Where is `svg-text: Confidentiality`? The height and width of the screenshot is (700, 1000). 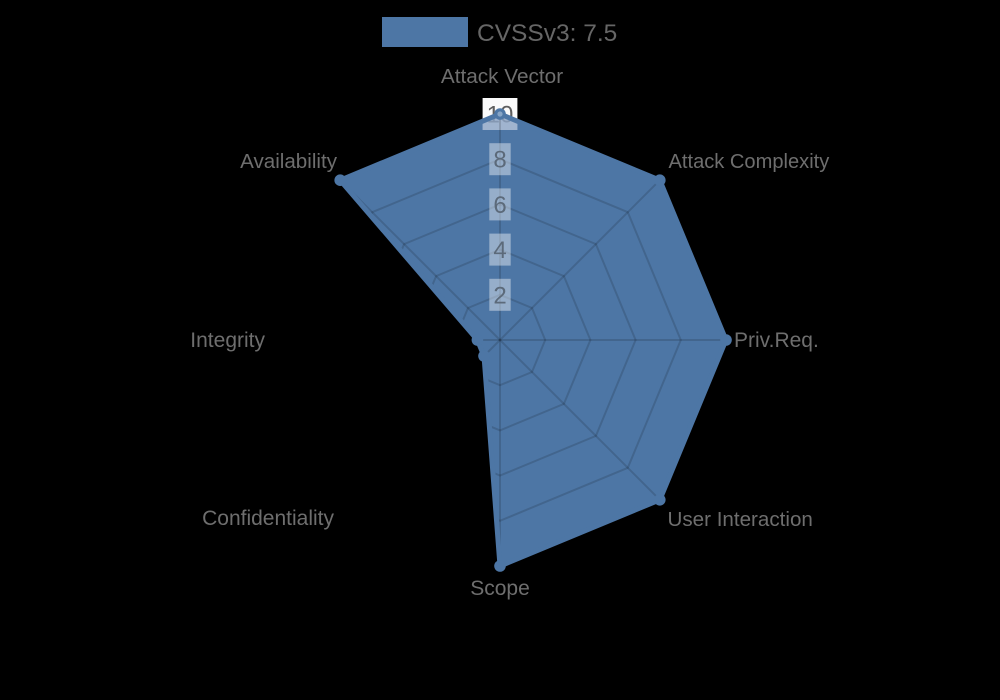
svg-text: Confidentiality is located at coordinates (268, 518).